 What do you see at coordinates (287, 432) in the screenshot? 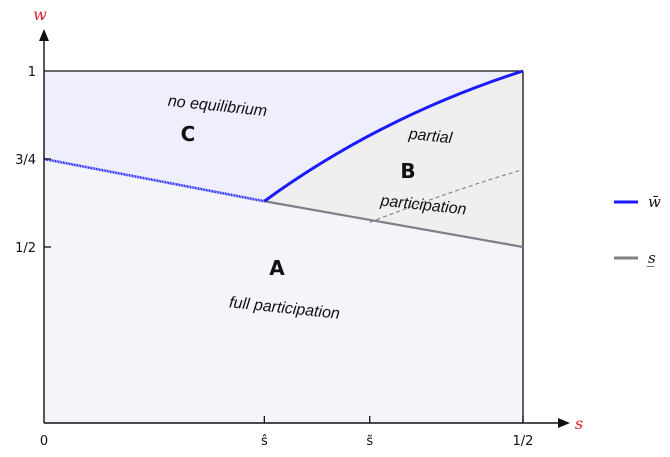
I see `x-axis-ticks: 0 ŝ s̃ 1/2` at bounding box center [287, 432].